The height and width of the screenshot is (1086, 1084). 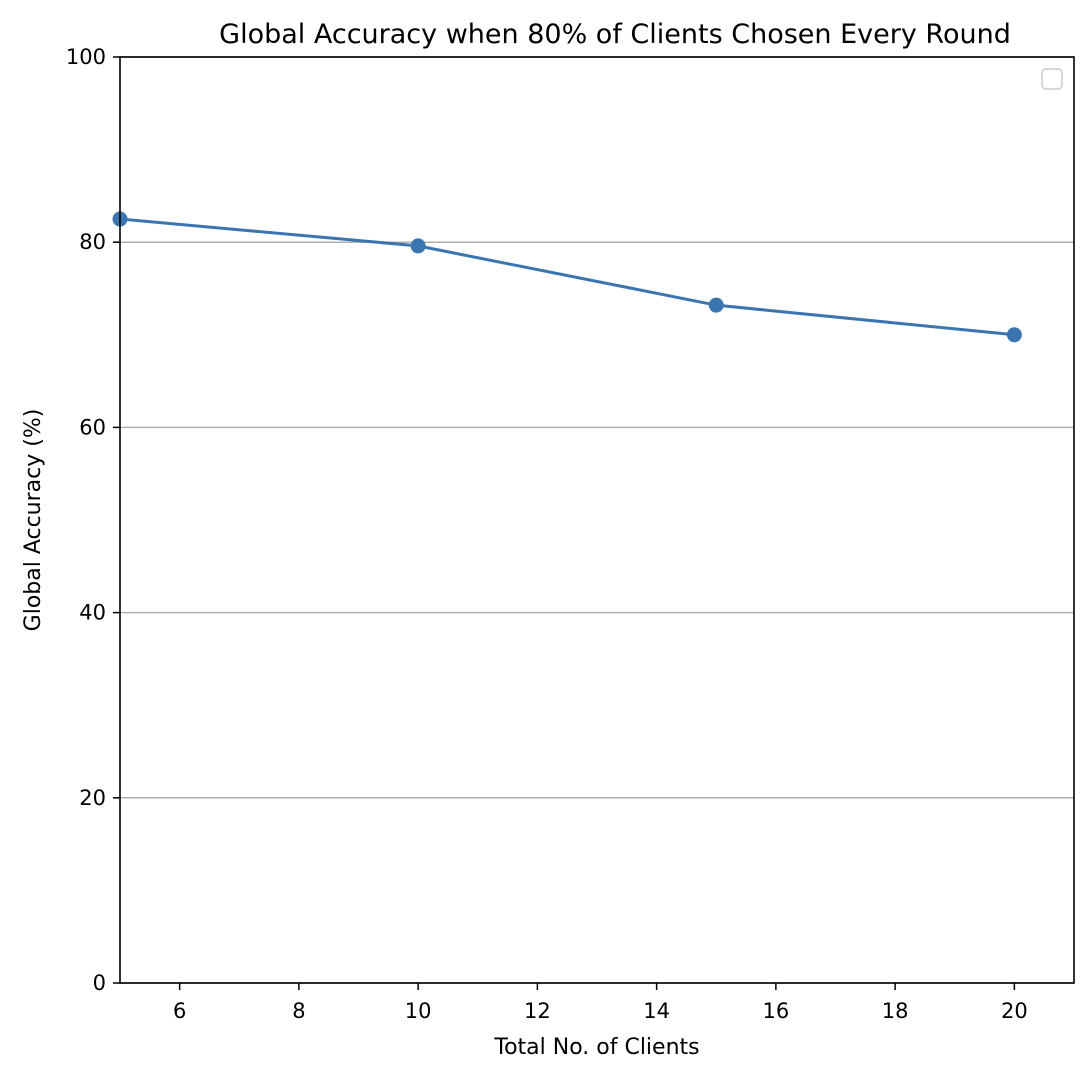 What do you see at coordinates (92, 427) in the screenshot?
I see `y-tick-label: 60` at bounding box center [92, 427].